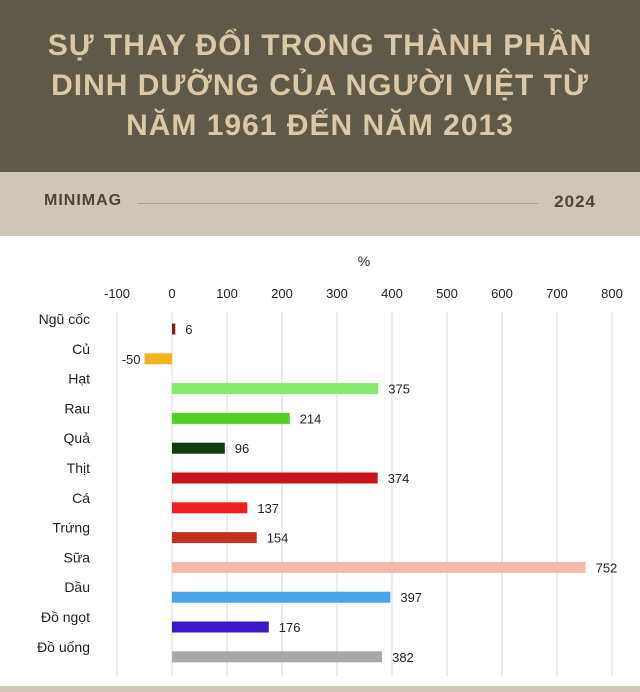  Describe the element at coordinates (171, 293) in the screenshot. I see `x-tick-label: 0` at that location.